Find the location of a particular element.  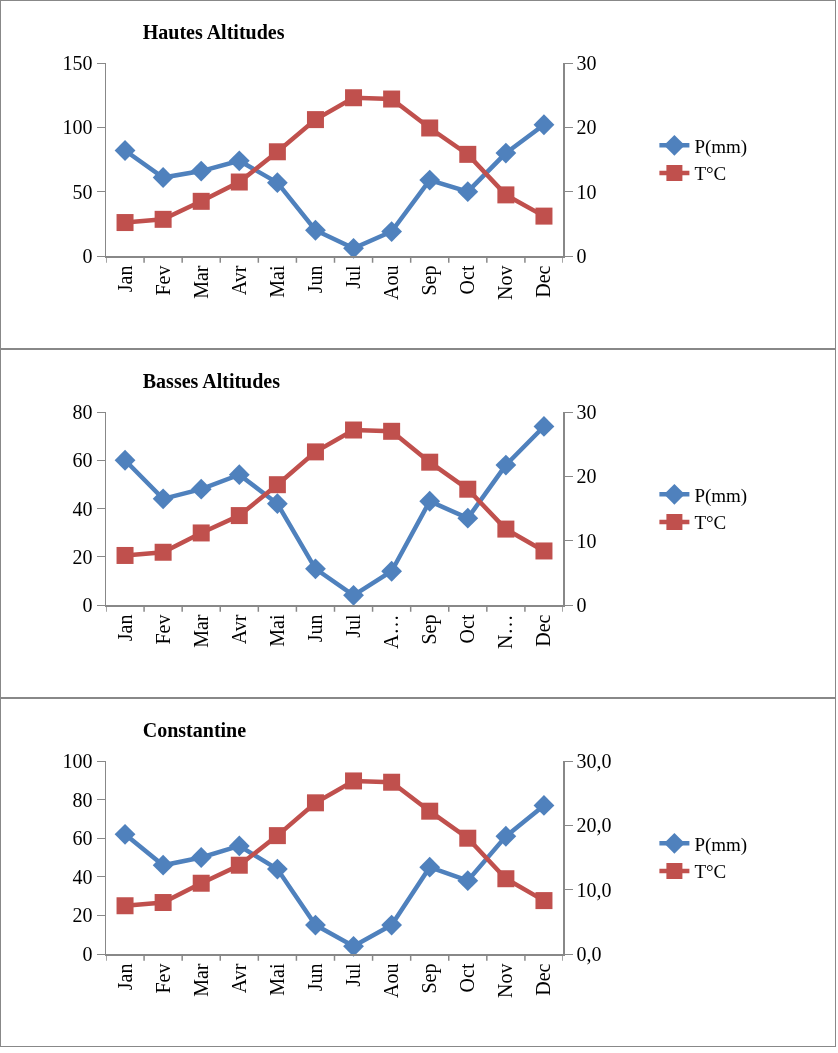

x-tick-label: Nov is located at coordinates (505, 282).